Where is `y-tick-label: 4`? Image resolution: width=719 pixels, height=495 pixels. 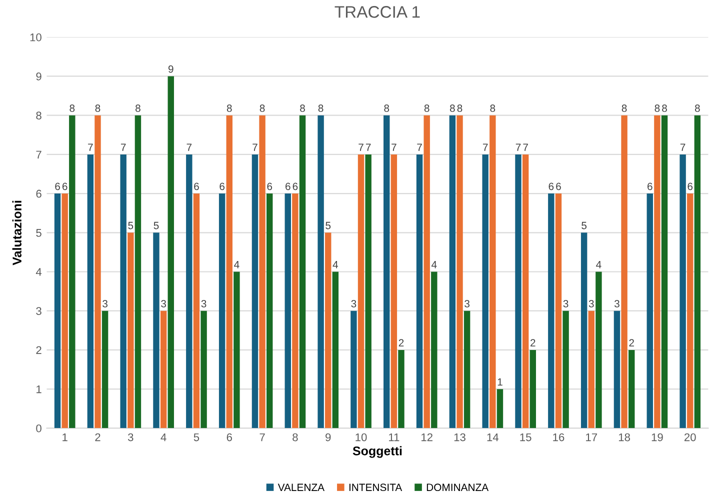
y-tick-label: 4 is located at coordinates (39, 272).